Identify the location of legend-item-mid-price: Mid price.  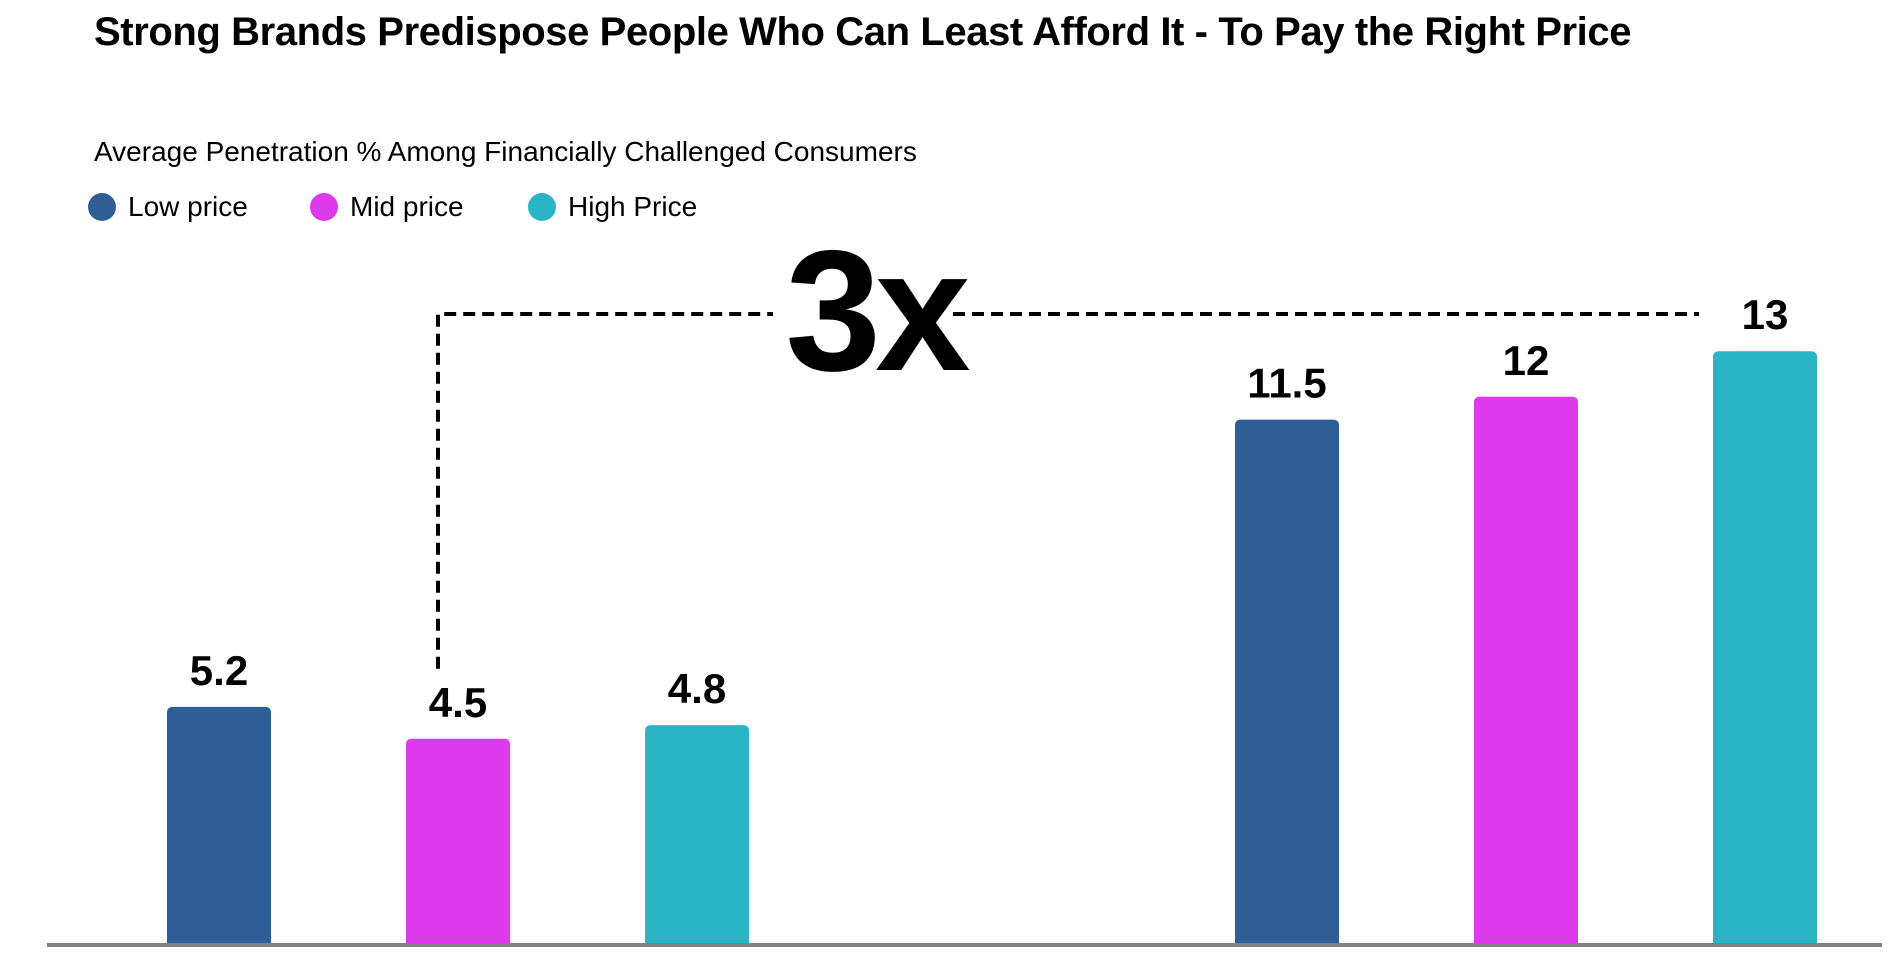
(387, 207).